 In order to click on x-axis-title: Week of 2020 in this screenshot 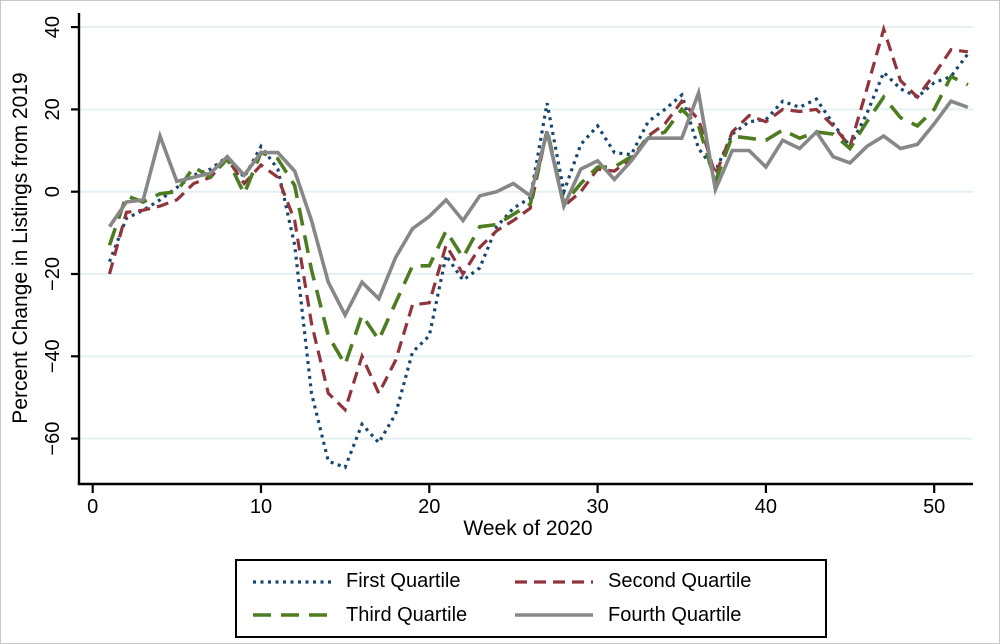, I will do `click(527, 528)`.